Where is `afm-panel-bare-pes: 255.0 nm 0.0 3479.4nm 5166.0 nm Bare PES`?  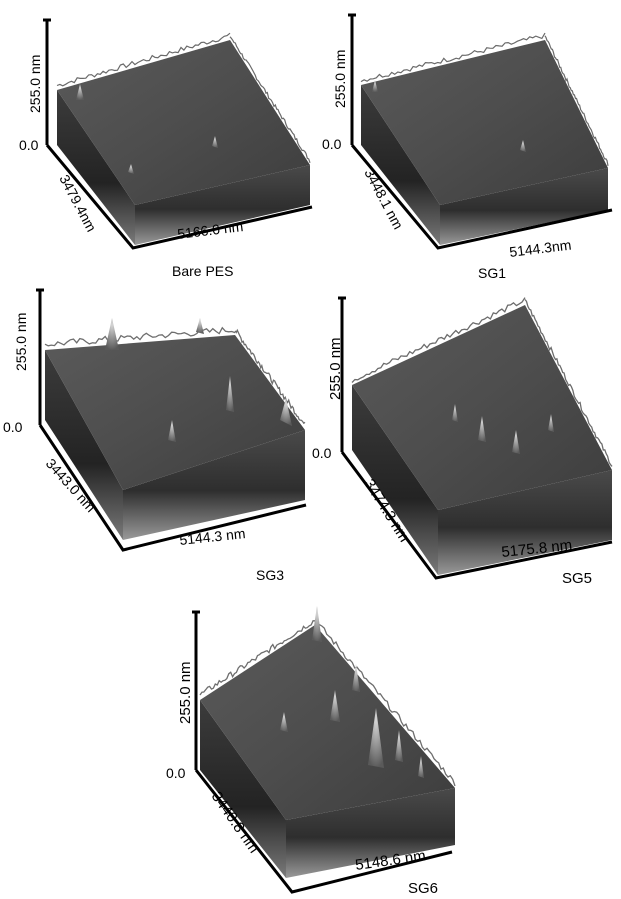 afm-panel-bare-pes: 255.0 nm 0.0 3479.4nm 5166.0 nm Bare PES is located at coordinates (166, 148).